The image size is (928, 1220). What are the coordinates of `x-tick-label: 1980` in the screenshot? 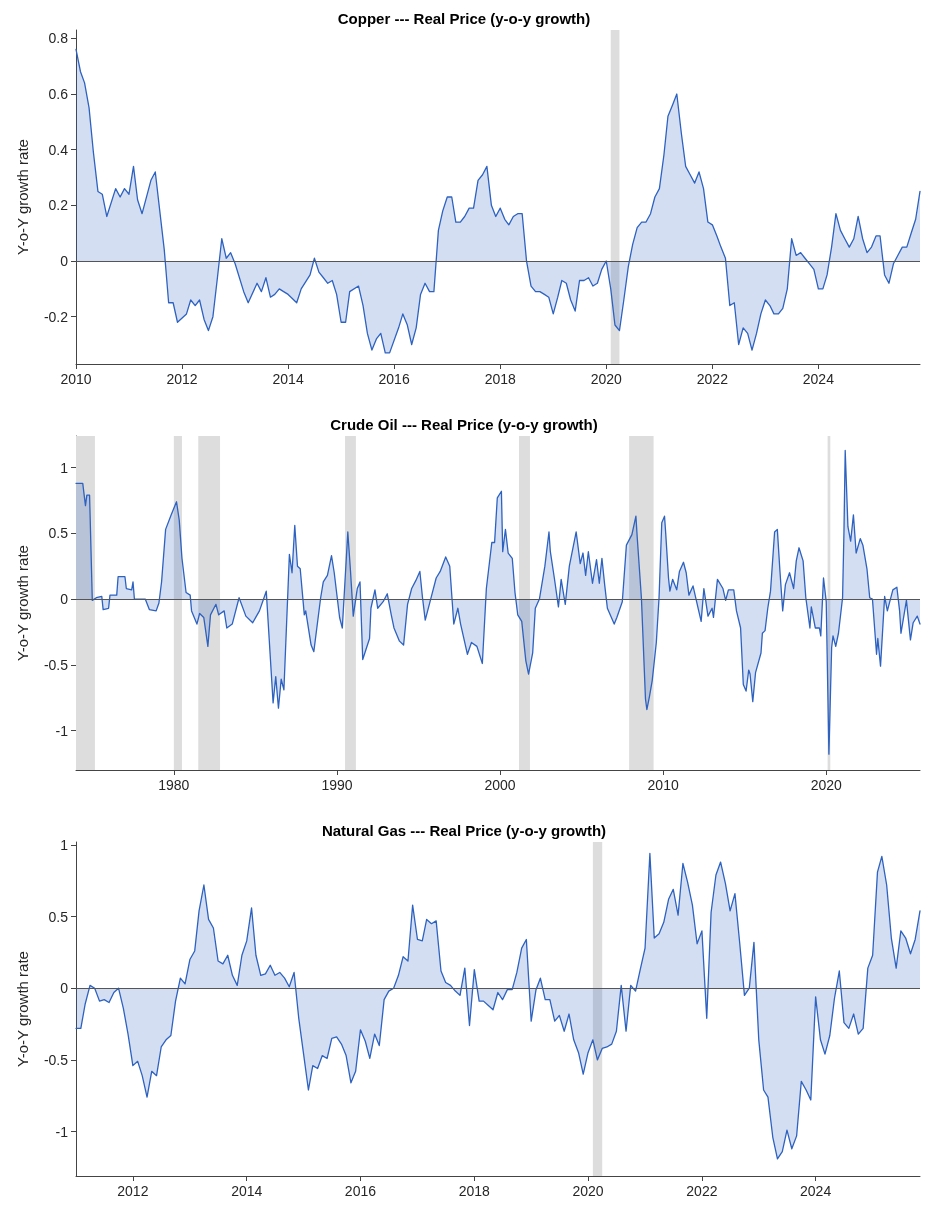 It's located at (174, 785).